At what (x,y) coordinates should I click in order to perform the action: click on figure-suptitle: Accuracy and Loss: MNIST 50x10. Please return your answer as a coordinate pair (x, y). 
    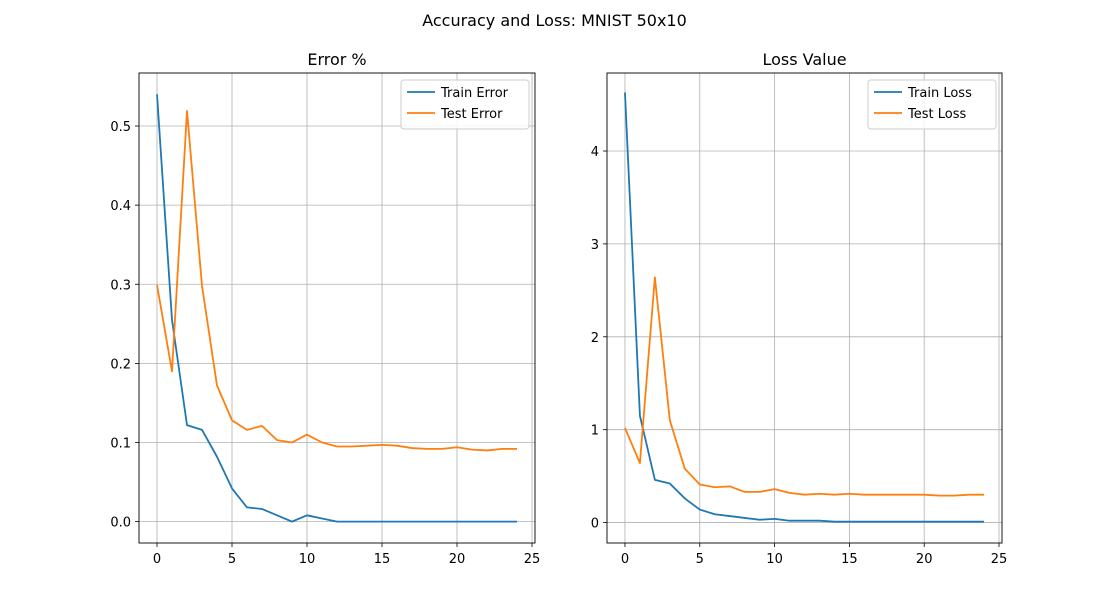
    Looking at the image, I should click on (554, 20).